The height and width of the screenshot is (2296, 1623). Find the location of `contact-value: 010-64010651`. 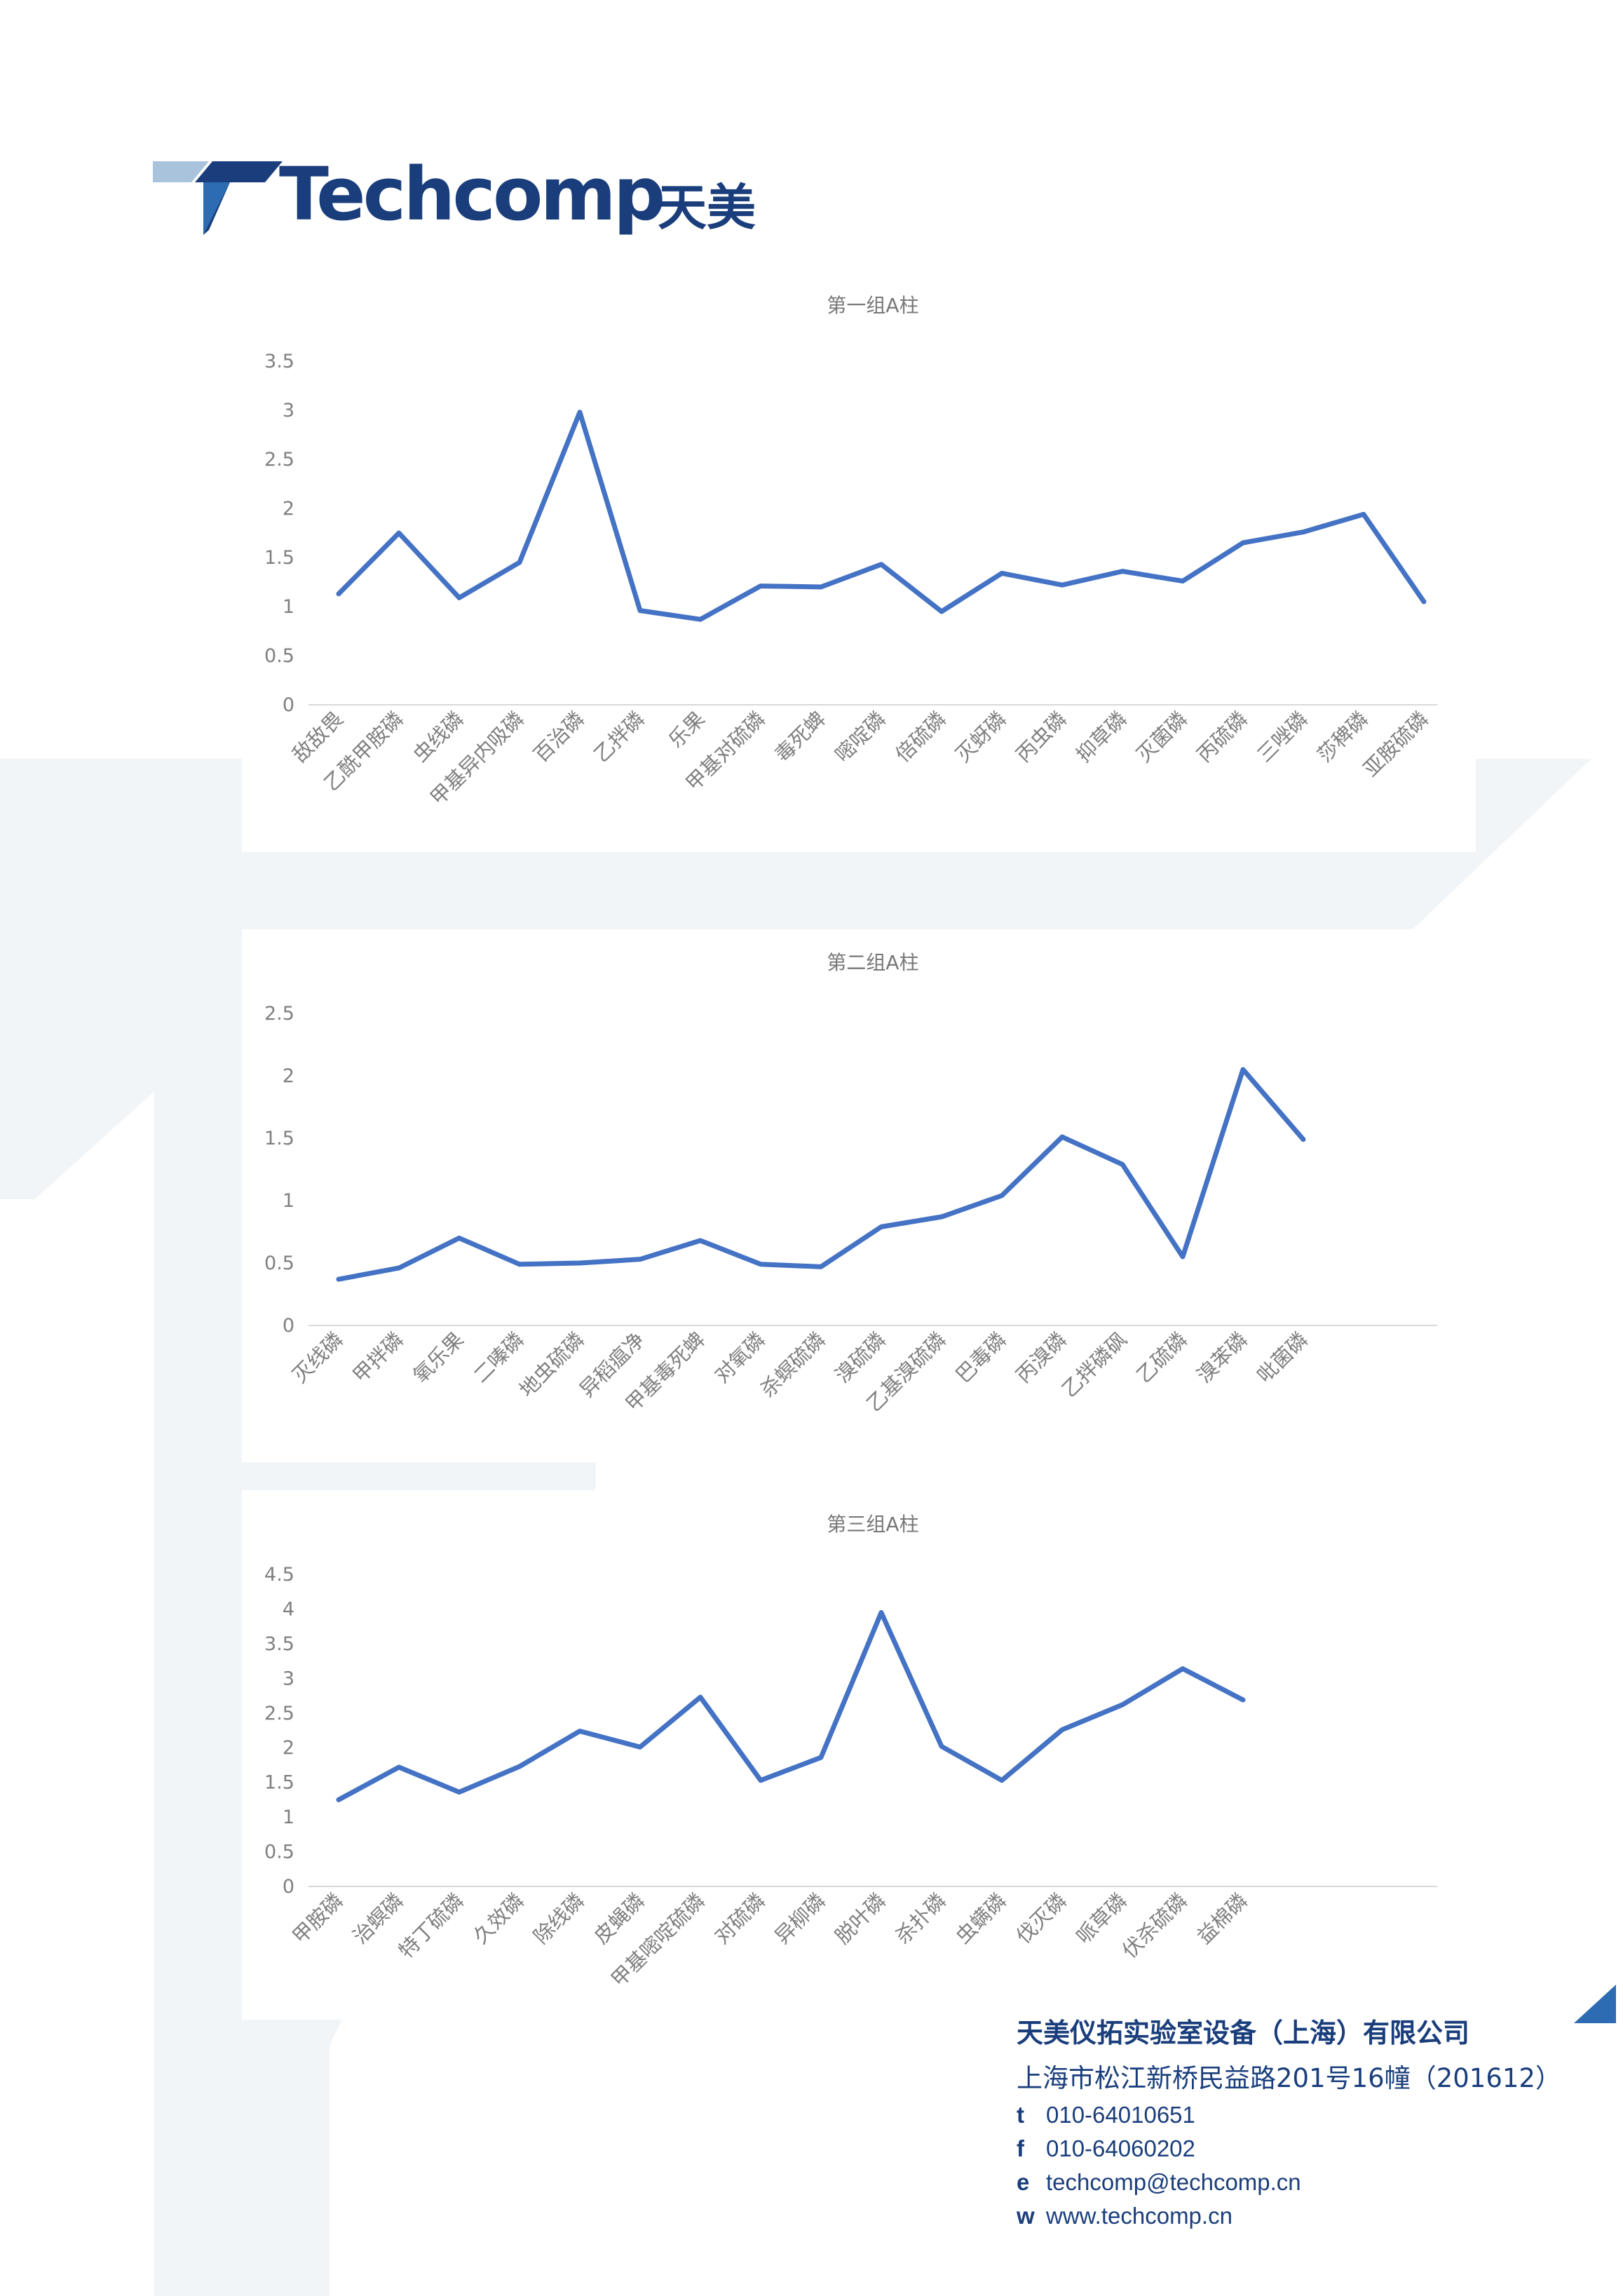

contact-value: 010-64010651 is located at coordinates (1120, 2115).